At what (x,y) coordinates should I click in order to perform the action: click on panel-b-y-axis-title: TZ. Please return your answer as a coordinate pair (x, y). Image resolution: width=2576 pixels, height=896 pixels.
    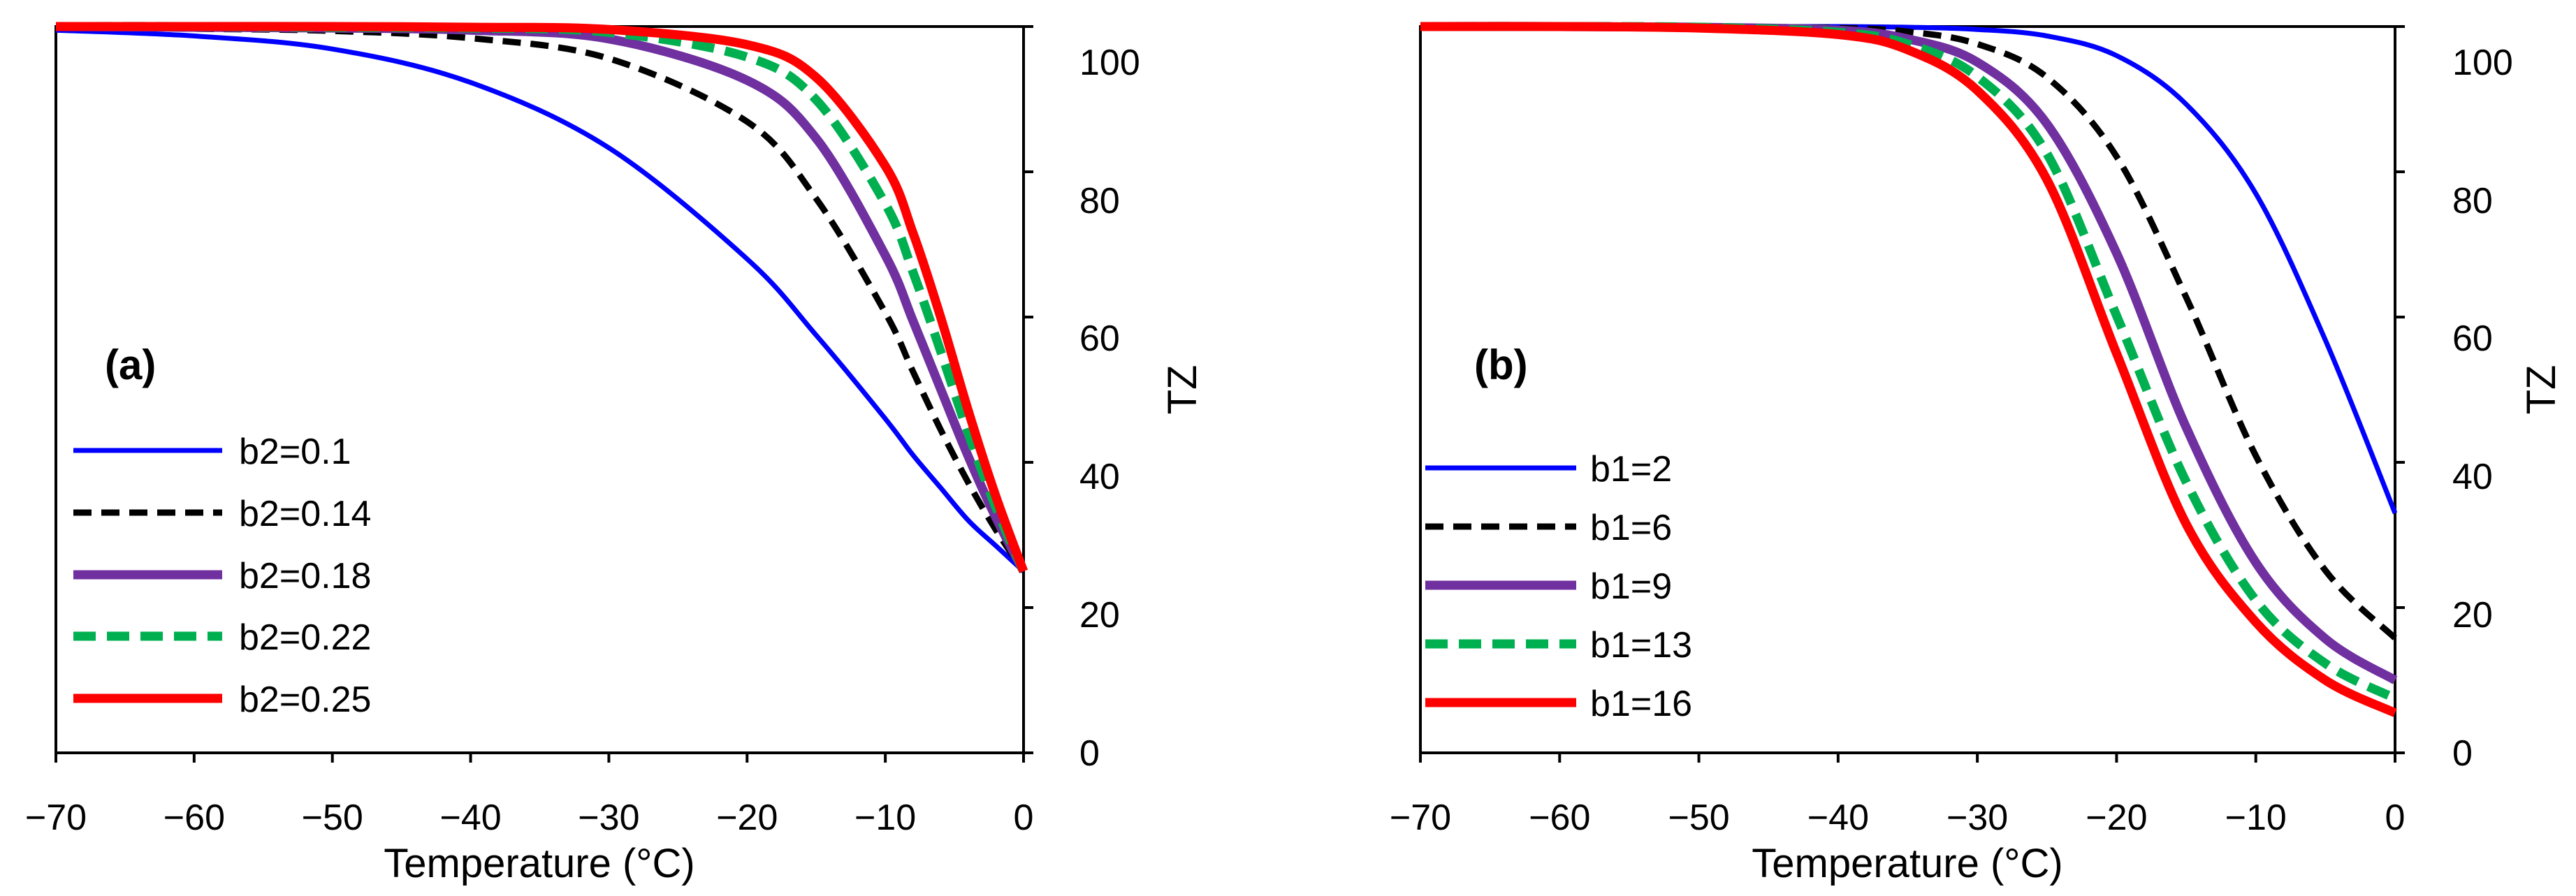
    Looking at the image, I should click on (2541, 390).